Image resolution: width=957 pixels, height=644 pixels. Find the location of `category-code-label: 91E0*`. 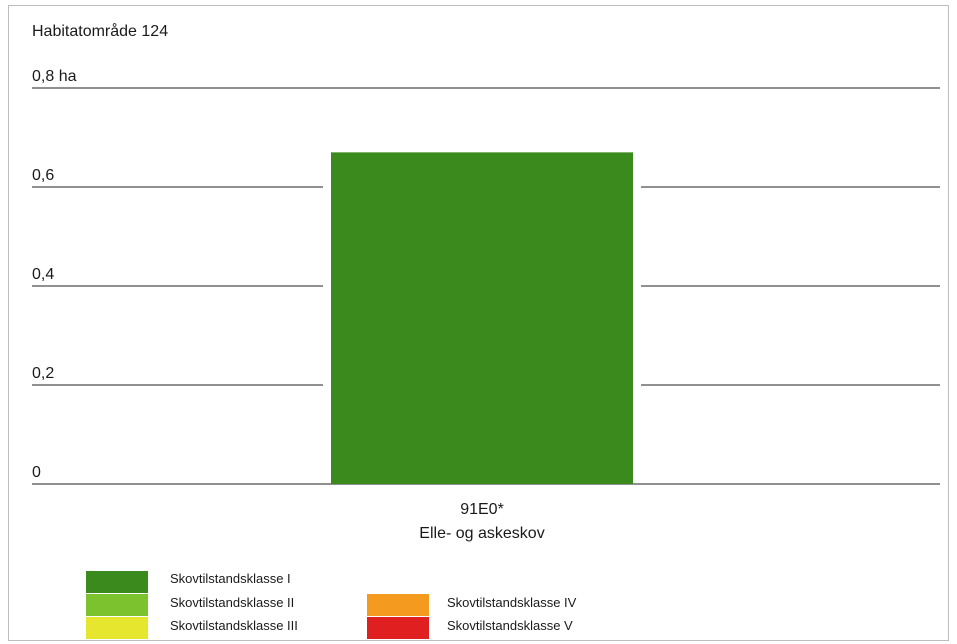

category-code-label: 91E0* is located at coordinates (482, 509).